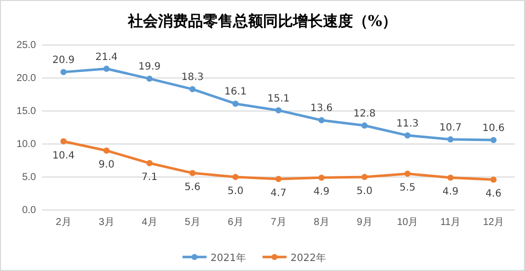 This screenshot has height=271, width=525. I want to click on y-tick-label: 20.0, so click(26, 78).